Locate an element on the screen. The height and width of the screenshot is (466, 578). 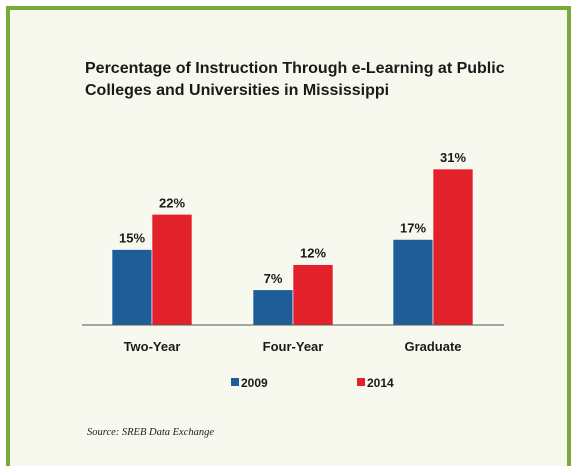
bar-graduate-2014 is located at coordinates (453, 247).